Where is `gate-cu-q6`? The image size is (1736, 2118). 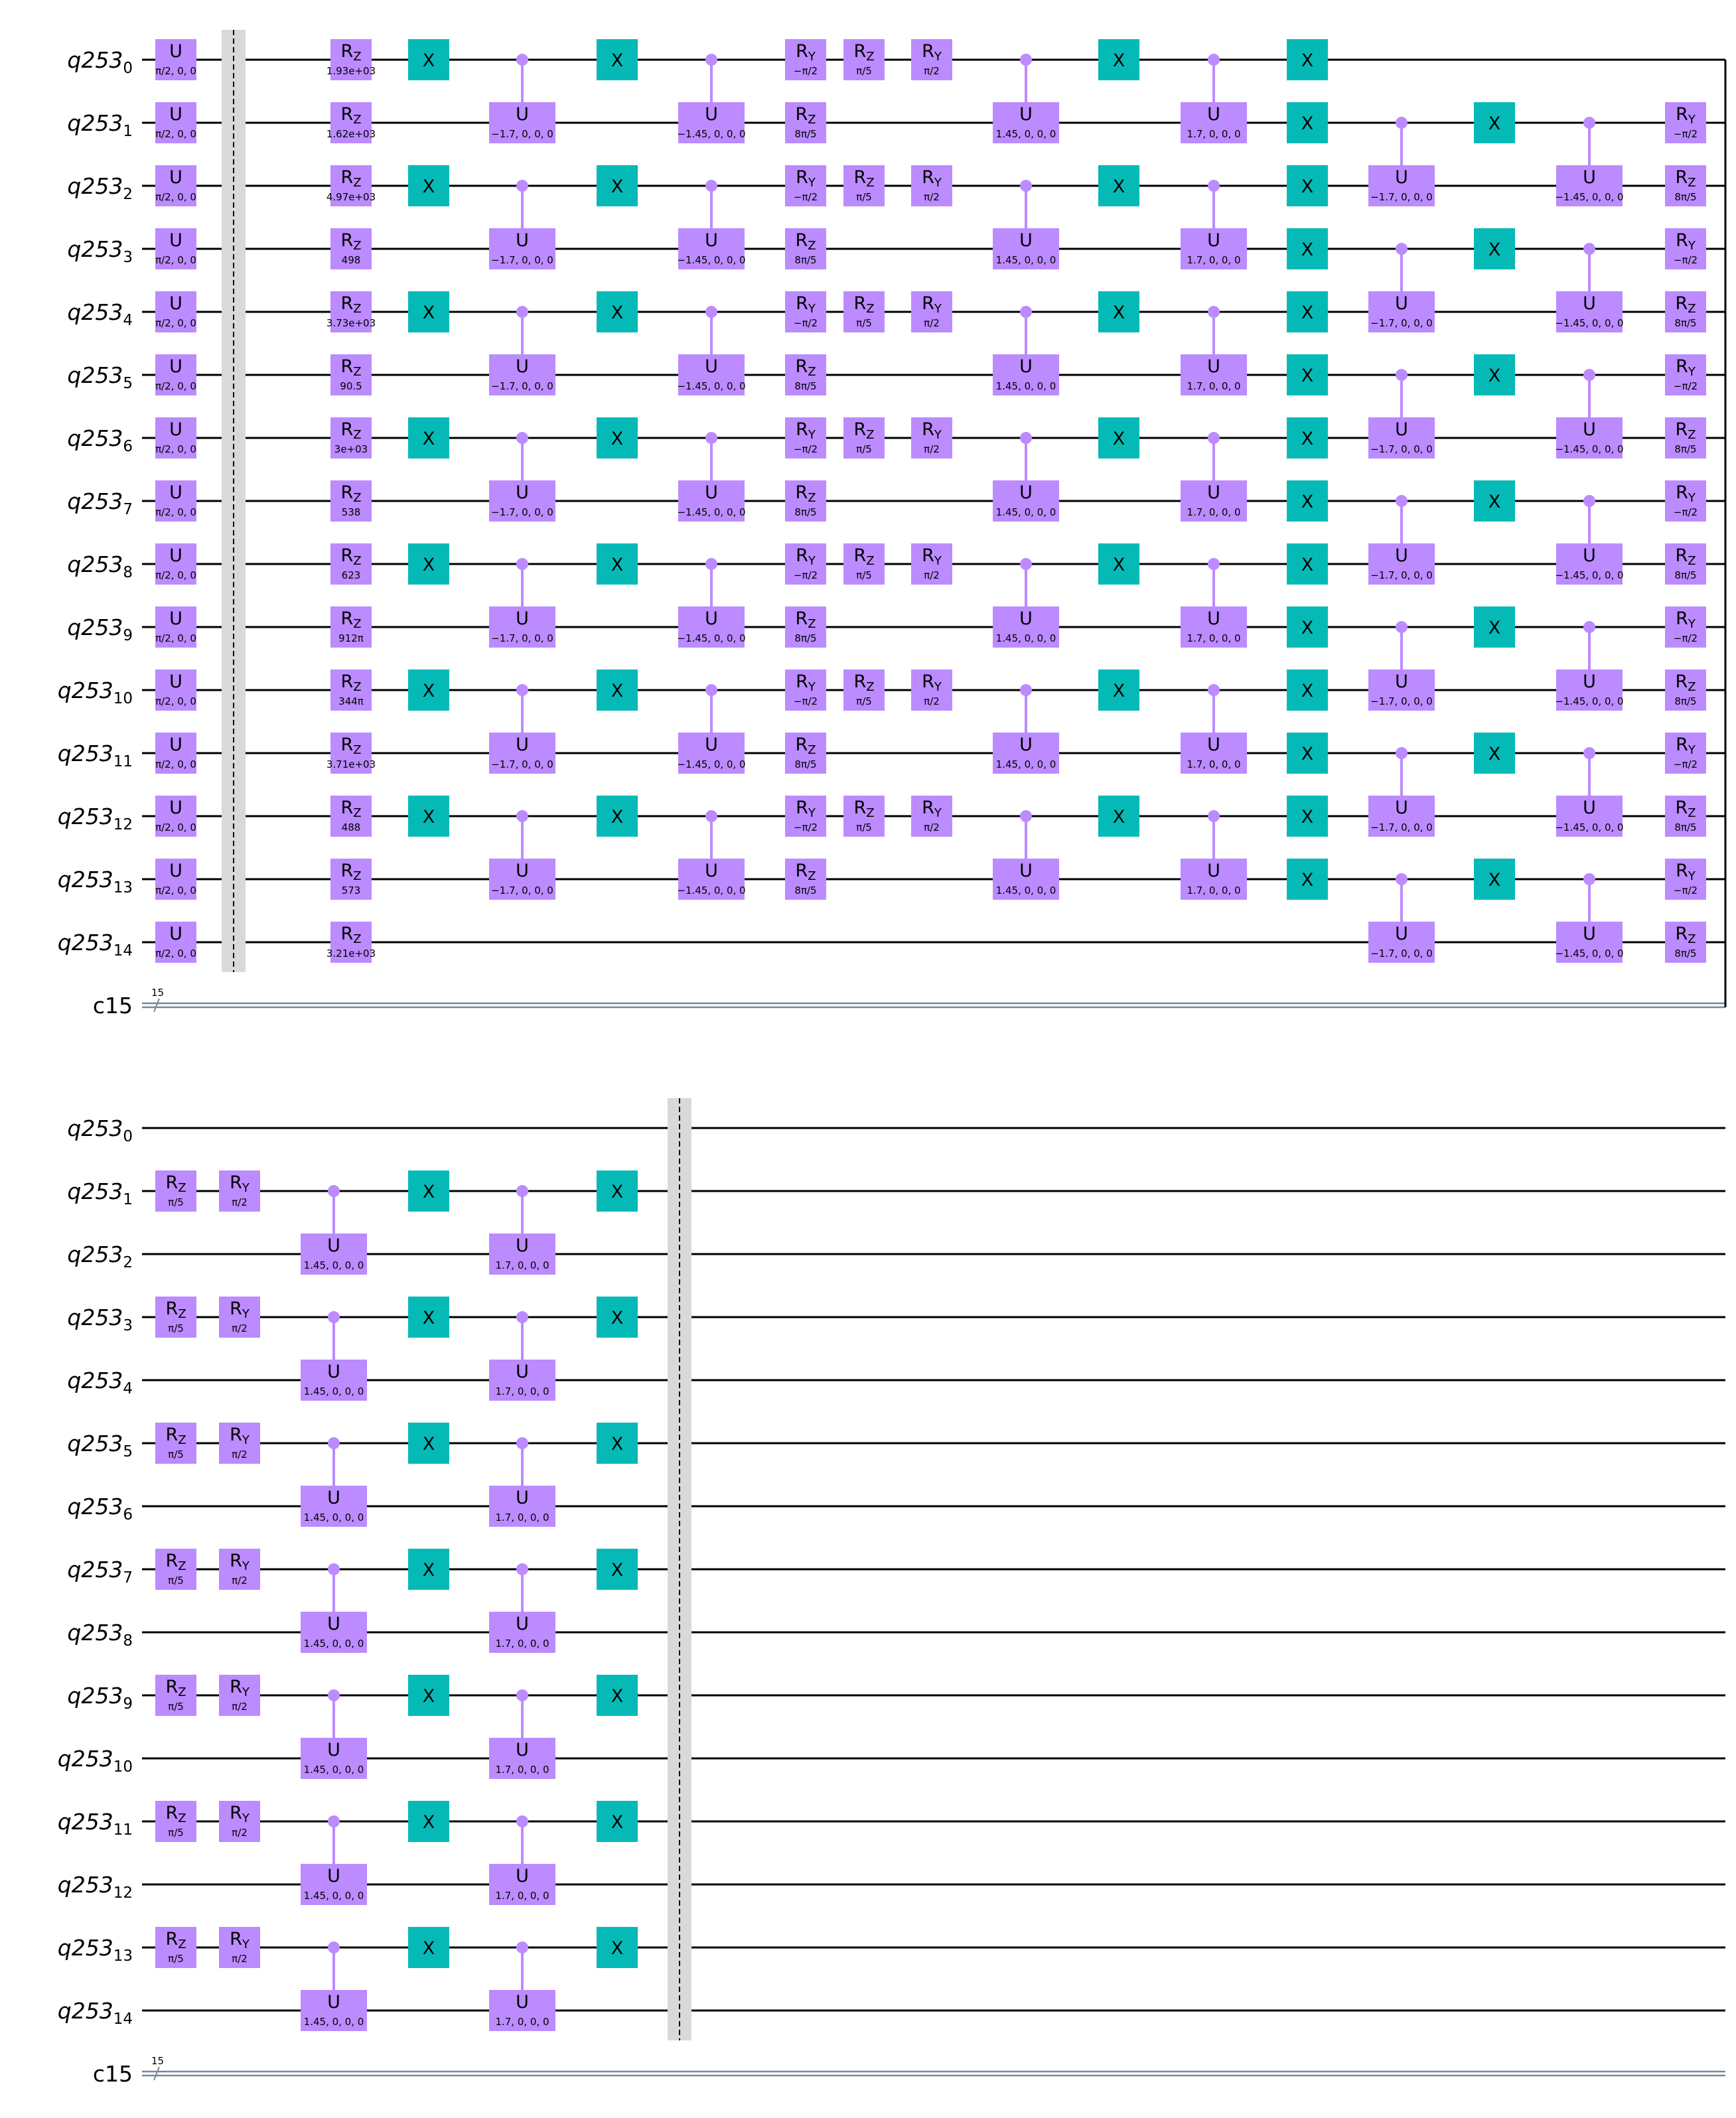 gate-cu-q6 is located at coordinates (1590, 438).